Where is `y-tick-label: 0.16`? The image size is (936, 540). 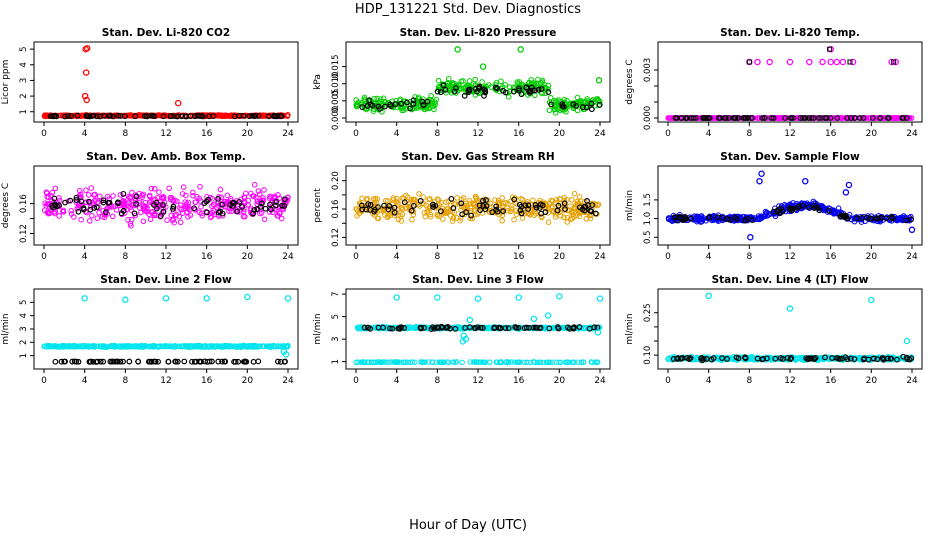
y-tick-label: 0.16 is located at coordinates (336, 209).